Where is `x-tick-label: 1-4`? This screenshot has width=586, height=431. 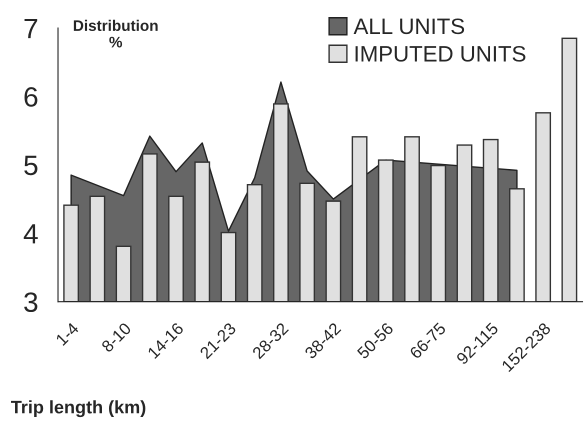
x-tick-label: 1-4 is located at coordinates (67, 334).